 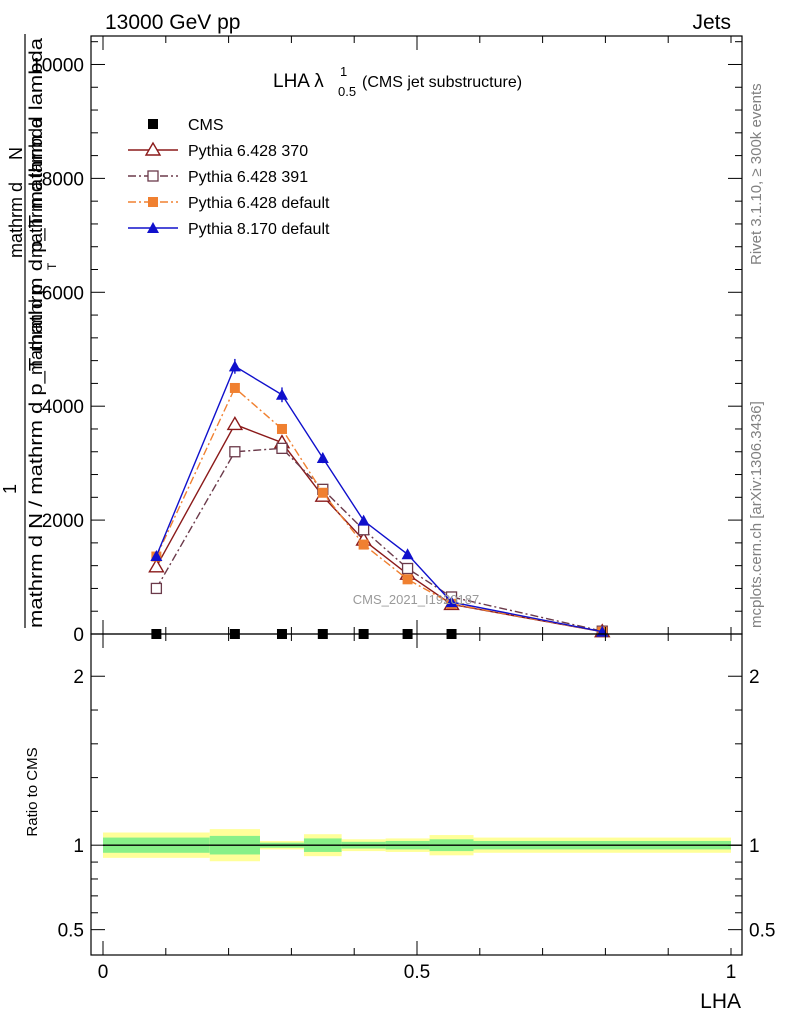 What do you see at coordinates (754, 846) in the screenshot?
I see `ratio-ytick-label-right: 1` at bounding box center [754, 846].